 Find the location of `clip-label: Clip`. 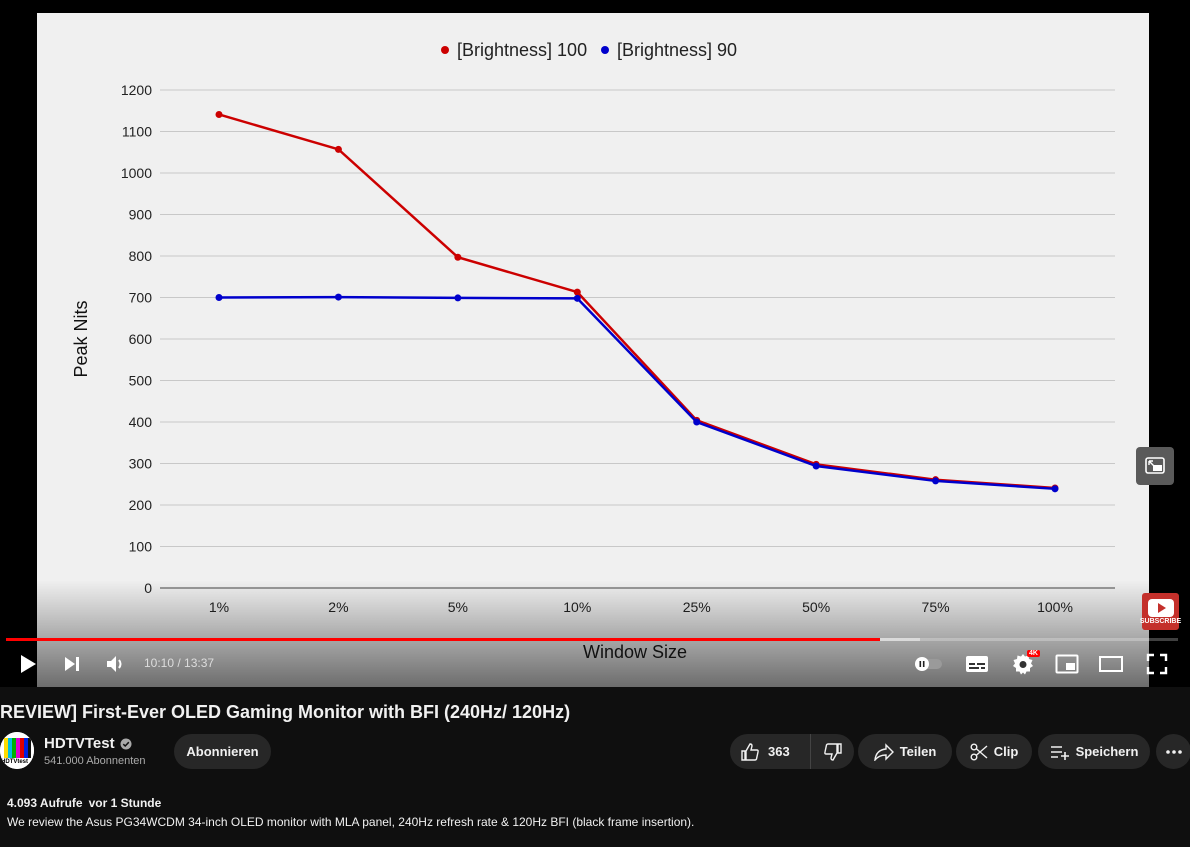

clip-label: Clip is located at coordinates (1006, 751).